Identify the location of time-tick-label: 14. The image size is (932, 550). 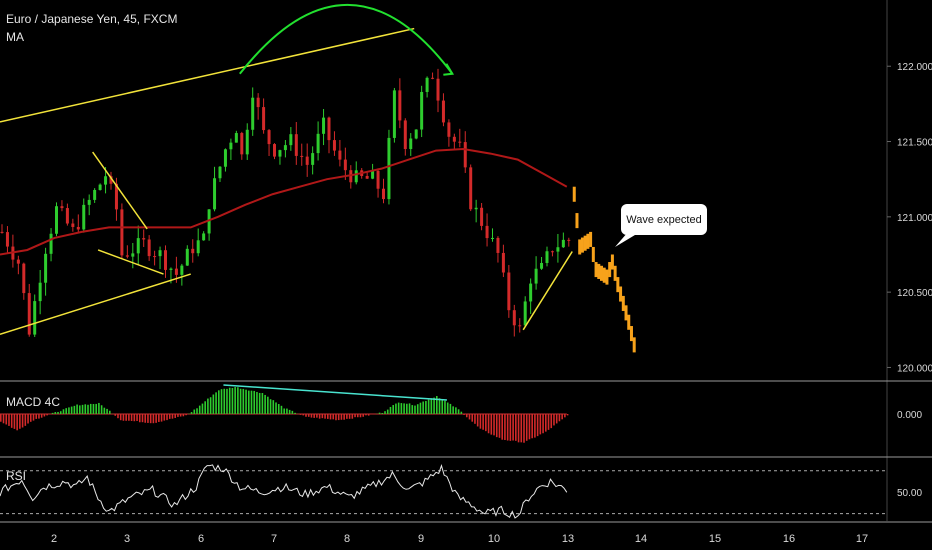
(641, 539).